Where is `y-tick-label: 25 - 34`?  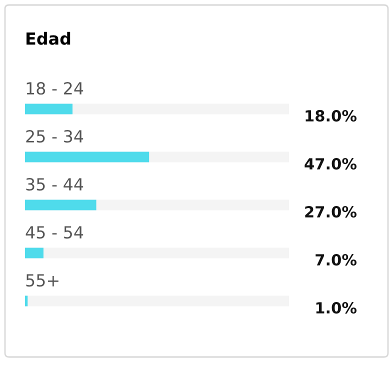 y-tick-label: 25 - 34 is located at coordinates (55, 136).